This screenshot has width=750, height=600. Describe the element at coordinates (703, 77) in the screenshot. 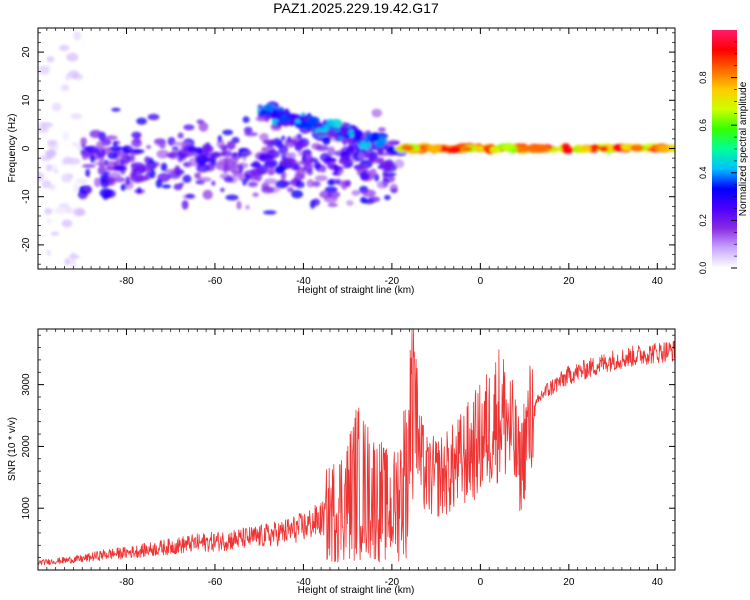

I see `colorbar-tick-label: 0.8` at that location.